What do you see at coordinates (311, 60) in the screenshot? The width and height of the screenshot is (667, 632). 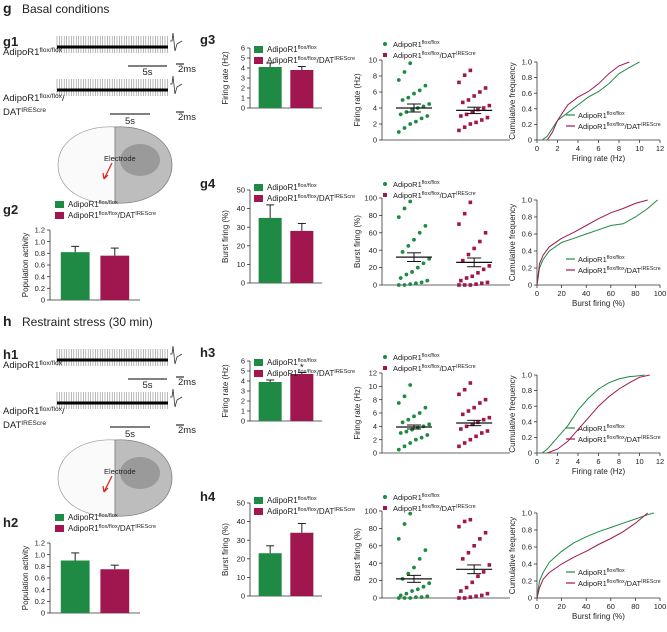 I see `legend-label: AdipoR1flox/flox/DATIREScre` at bounding box center [311, 60].